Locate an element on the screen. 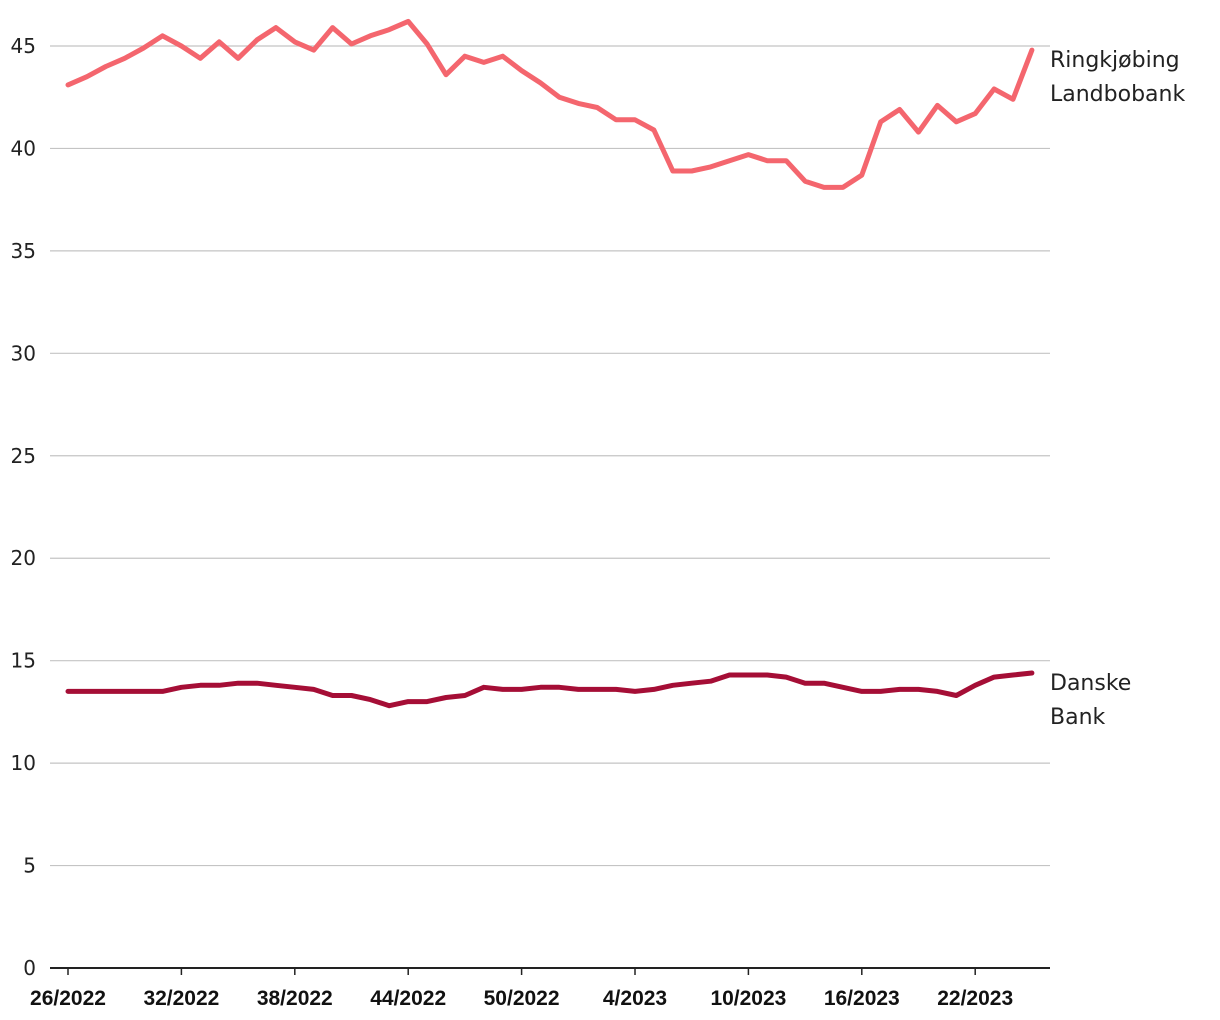 This screenshot has height=1020, width=1220. x-tick-label: 16/2023 is located at coordinates (862, 998).